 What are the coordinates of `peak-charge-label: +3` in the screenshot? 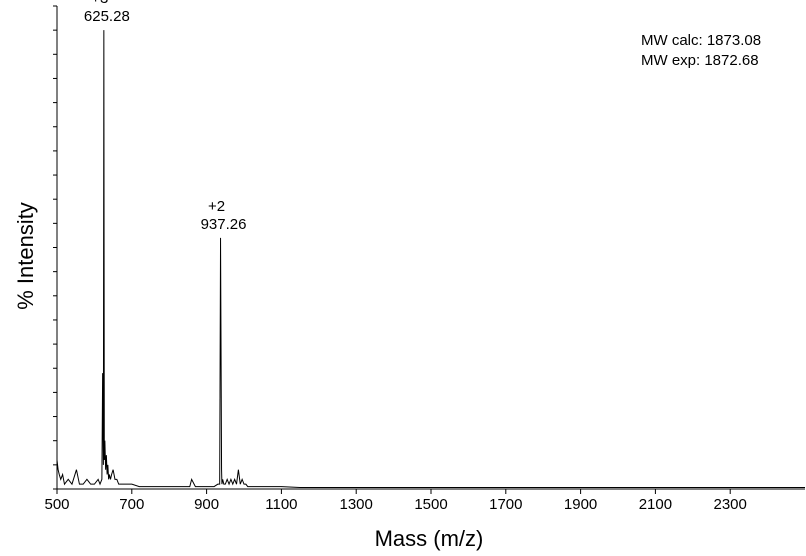 It's located at (99, 3).